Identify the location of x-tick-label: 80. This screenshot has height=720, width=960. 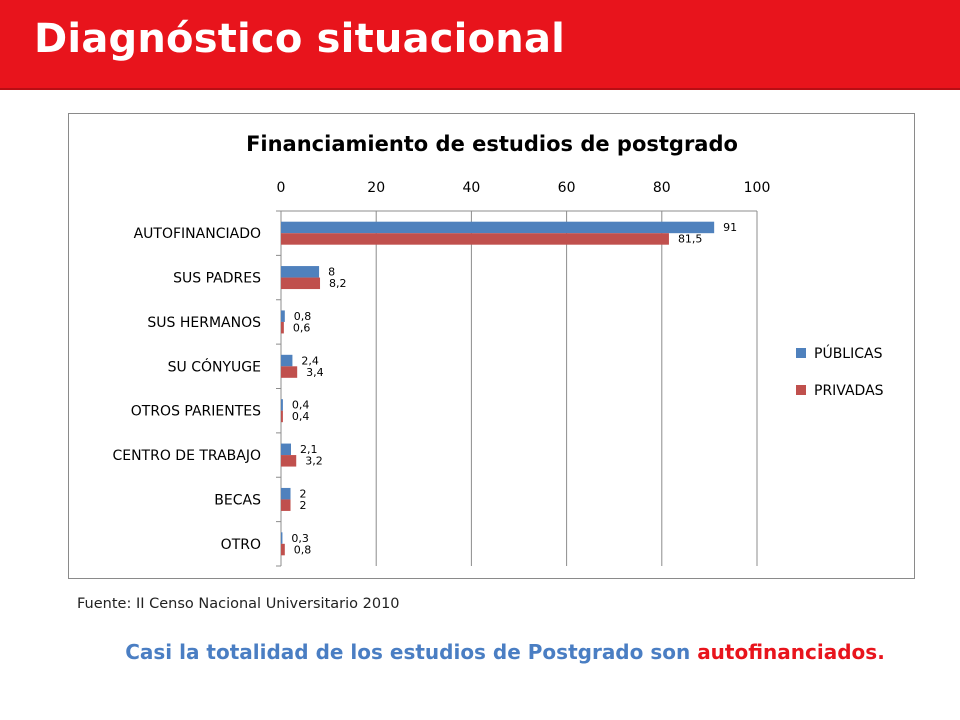
(662, 188).